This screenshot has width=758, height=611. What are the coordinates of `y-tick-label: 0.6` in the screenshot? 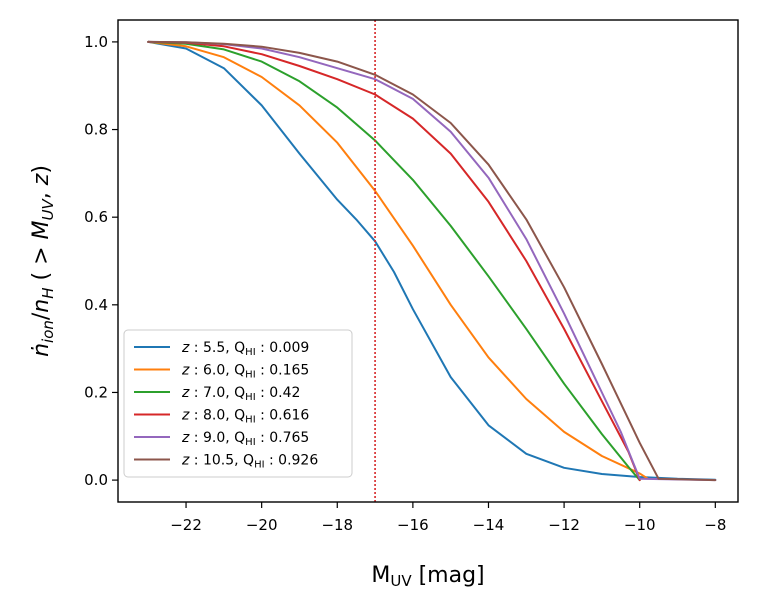 It's located at (96, 217).